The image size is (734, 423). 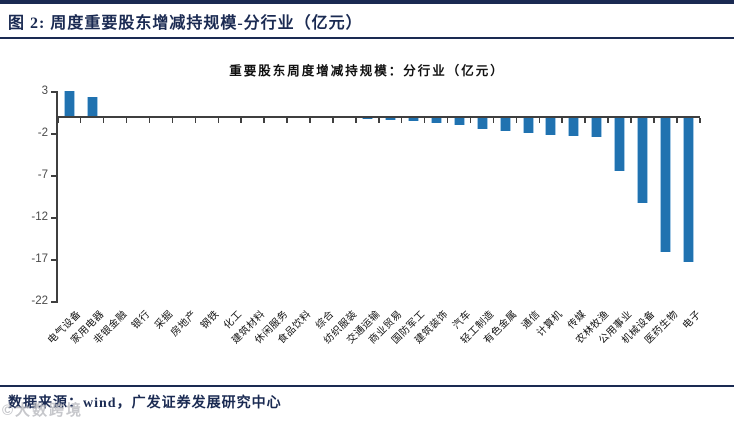 I want to click on x-axis-label: 银行, so click(x=141, y=320).